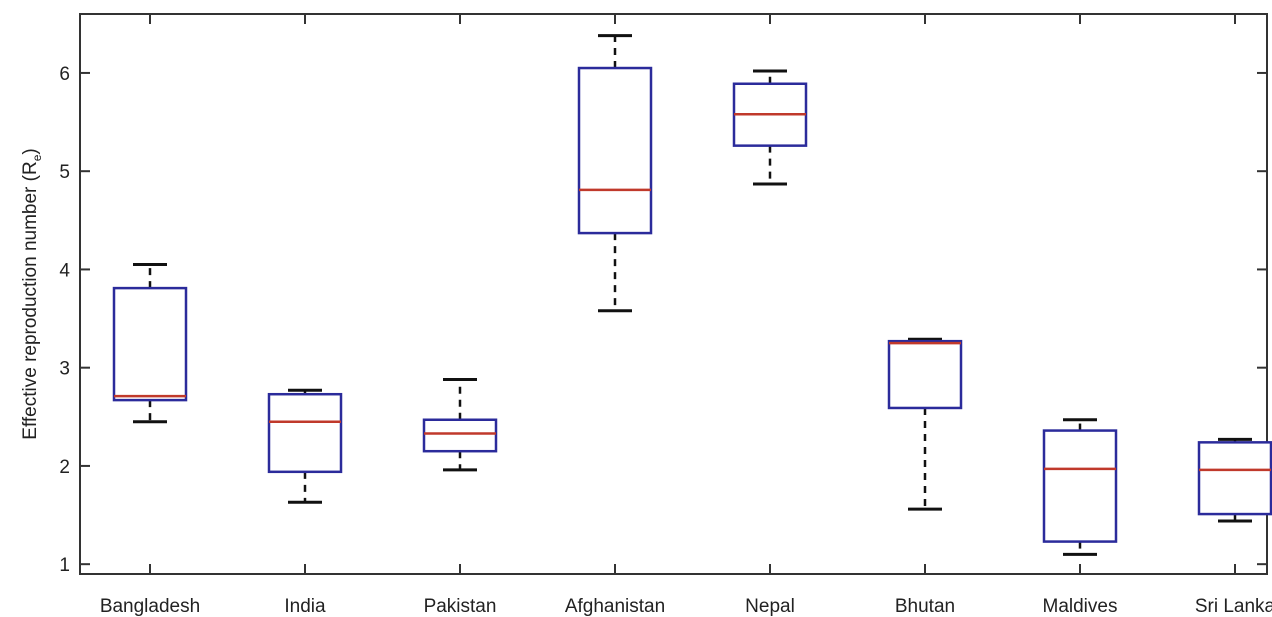 This screenshot has height=617, width=1272. Describe the element at coordinates (64, 172) in the screenshot. I see `y-tick-label: 5` at that location.